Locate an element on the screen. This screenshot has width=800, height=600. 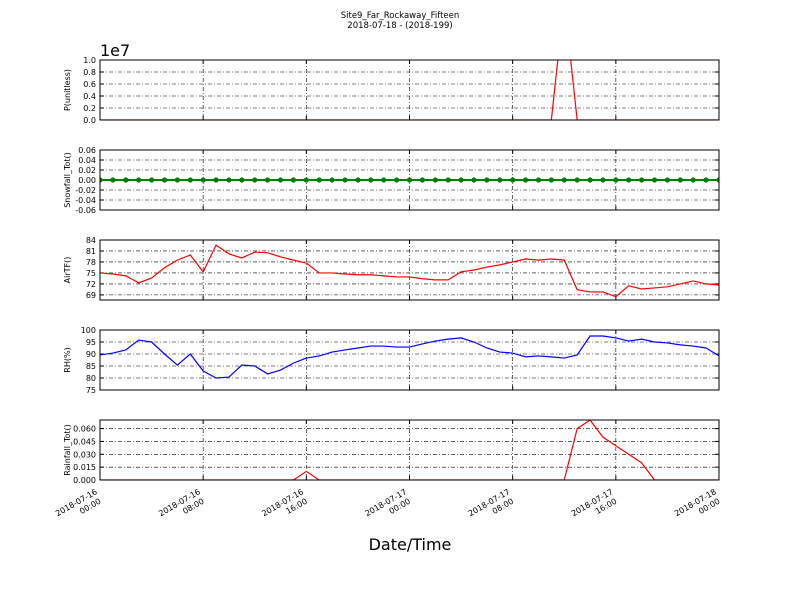
y-tick-label: 0.015 is located at coordinates (84, 467).